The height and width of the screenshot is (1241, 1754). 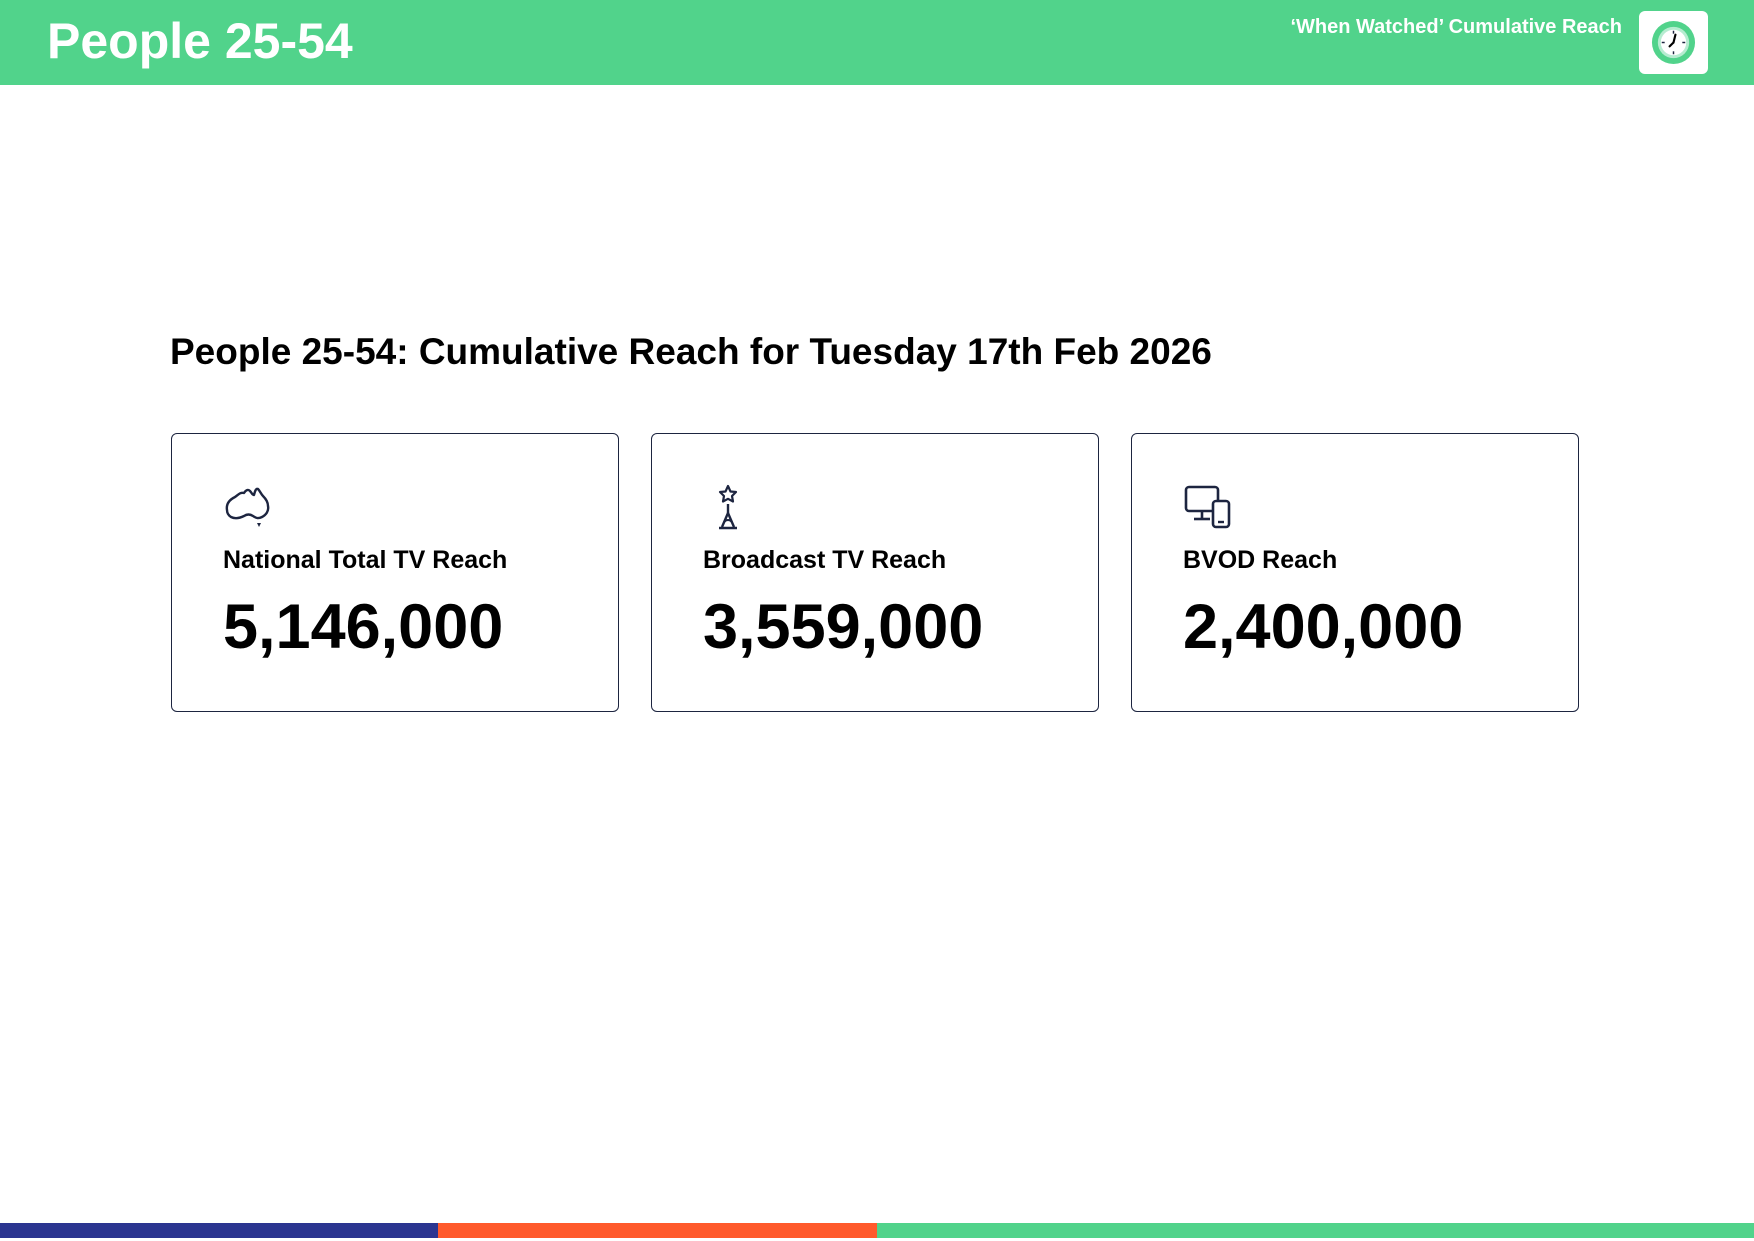 What do you see at coordinates (365, 560) in the screenshot?
I see `national-tv-reach-label: National Total TV Reach` at bounding box center [365, 560].